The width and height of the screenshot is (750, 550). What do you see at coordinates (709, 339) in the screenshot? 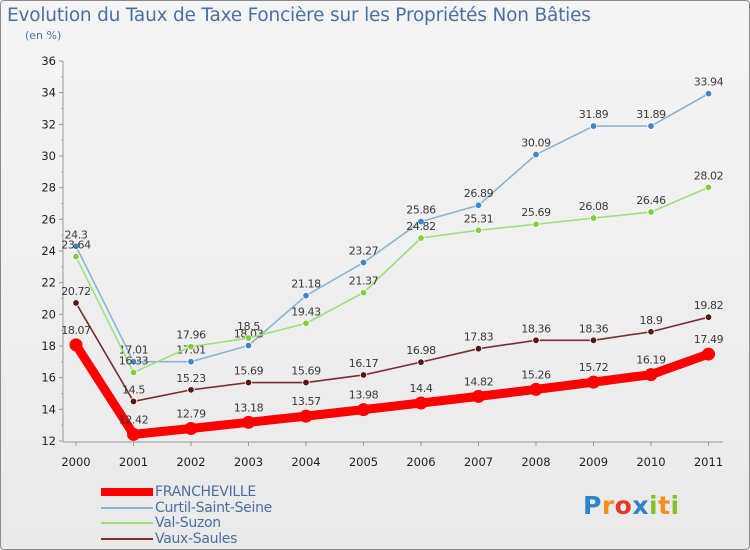
I see `data-label: 17.49` at bounding box center [709, 339].